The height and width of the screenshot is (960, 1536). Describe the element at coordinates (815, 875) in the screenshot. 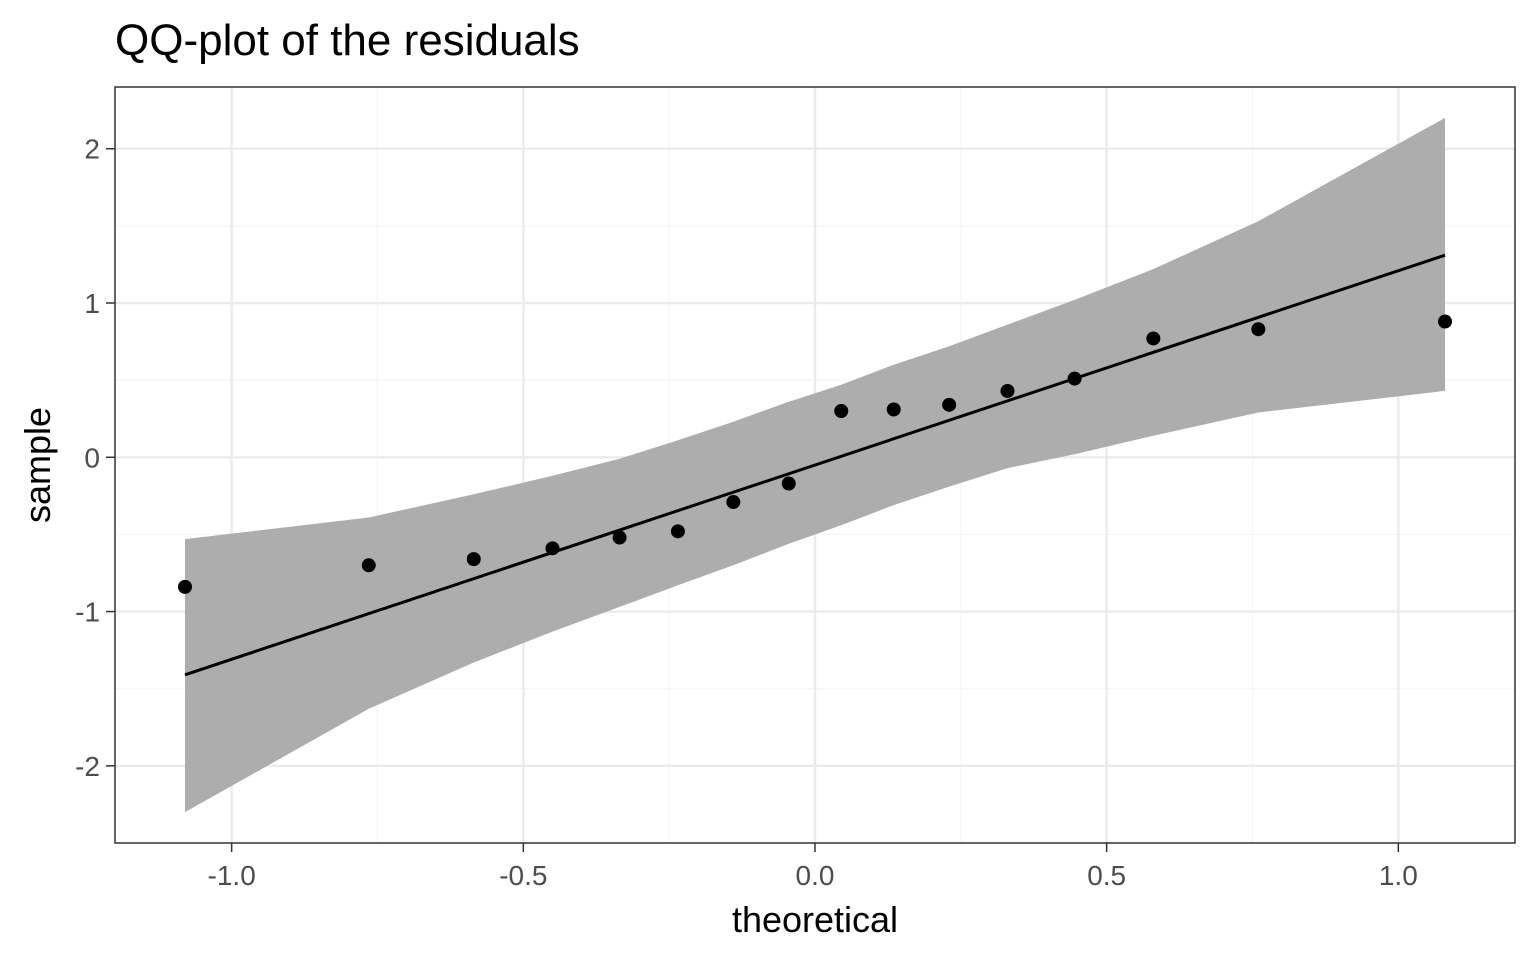

I see `x-tick-label: 0.0` at that location.